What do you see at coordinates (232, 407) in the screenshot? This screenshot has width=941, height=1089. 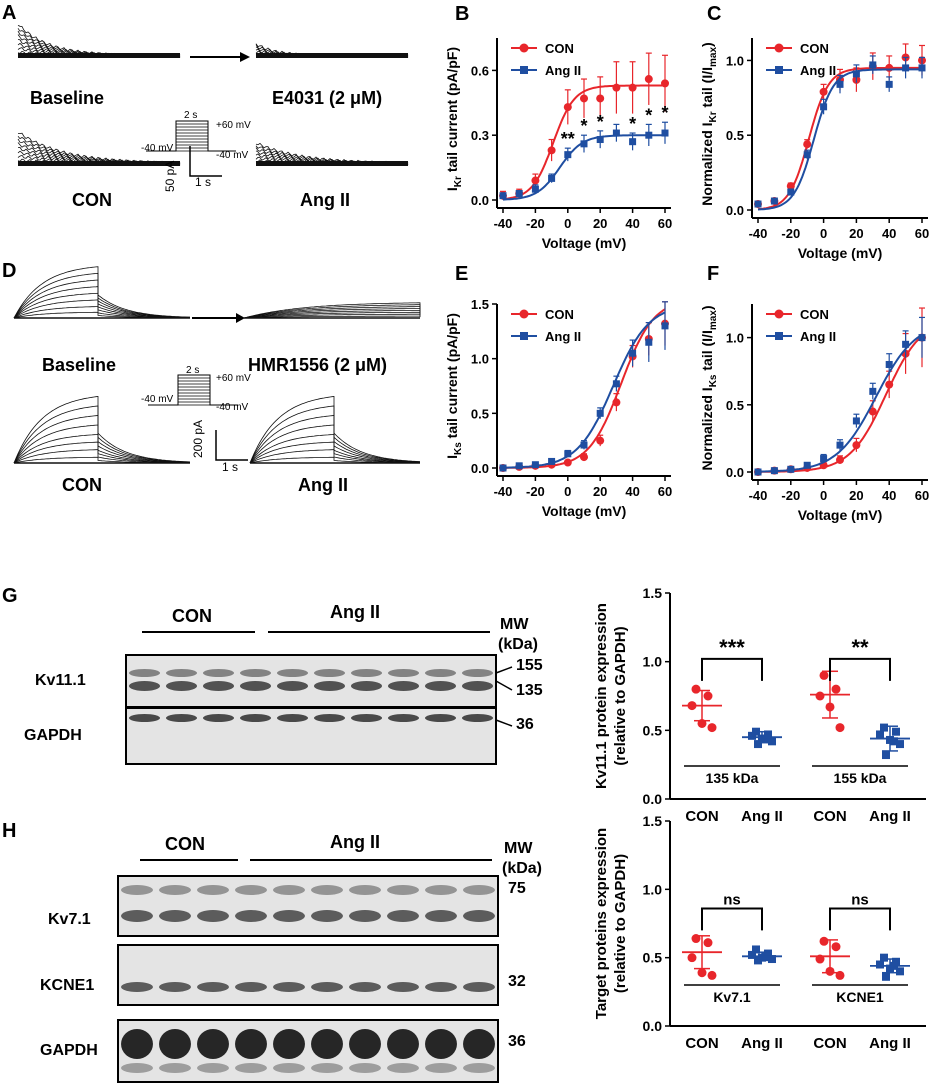 I see `d-proto-tail: -40 mV` at bounding box center [232, 407].